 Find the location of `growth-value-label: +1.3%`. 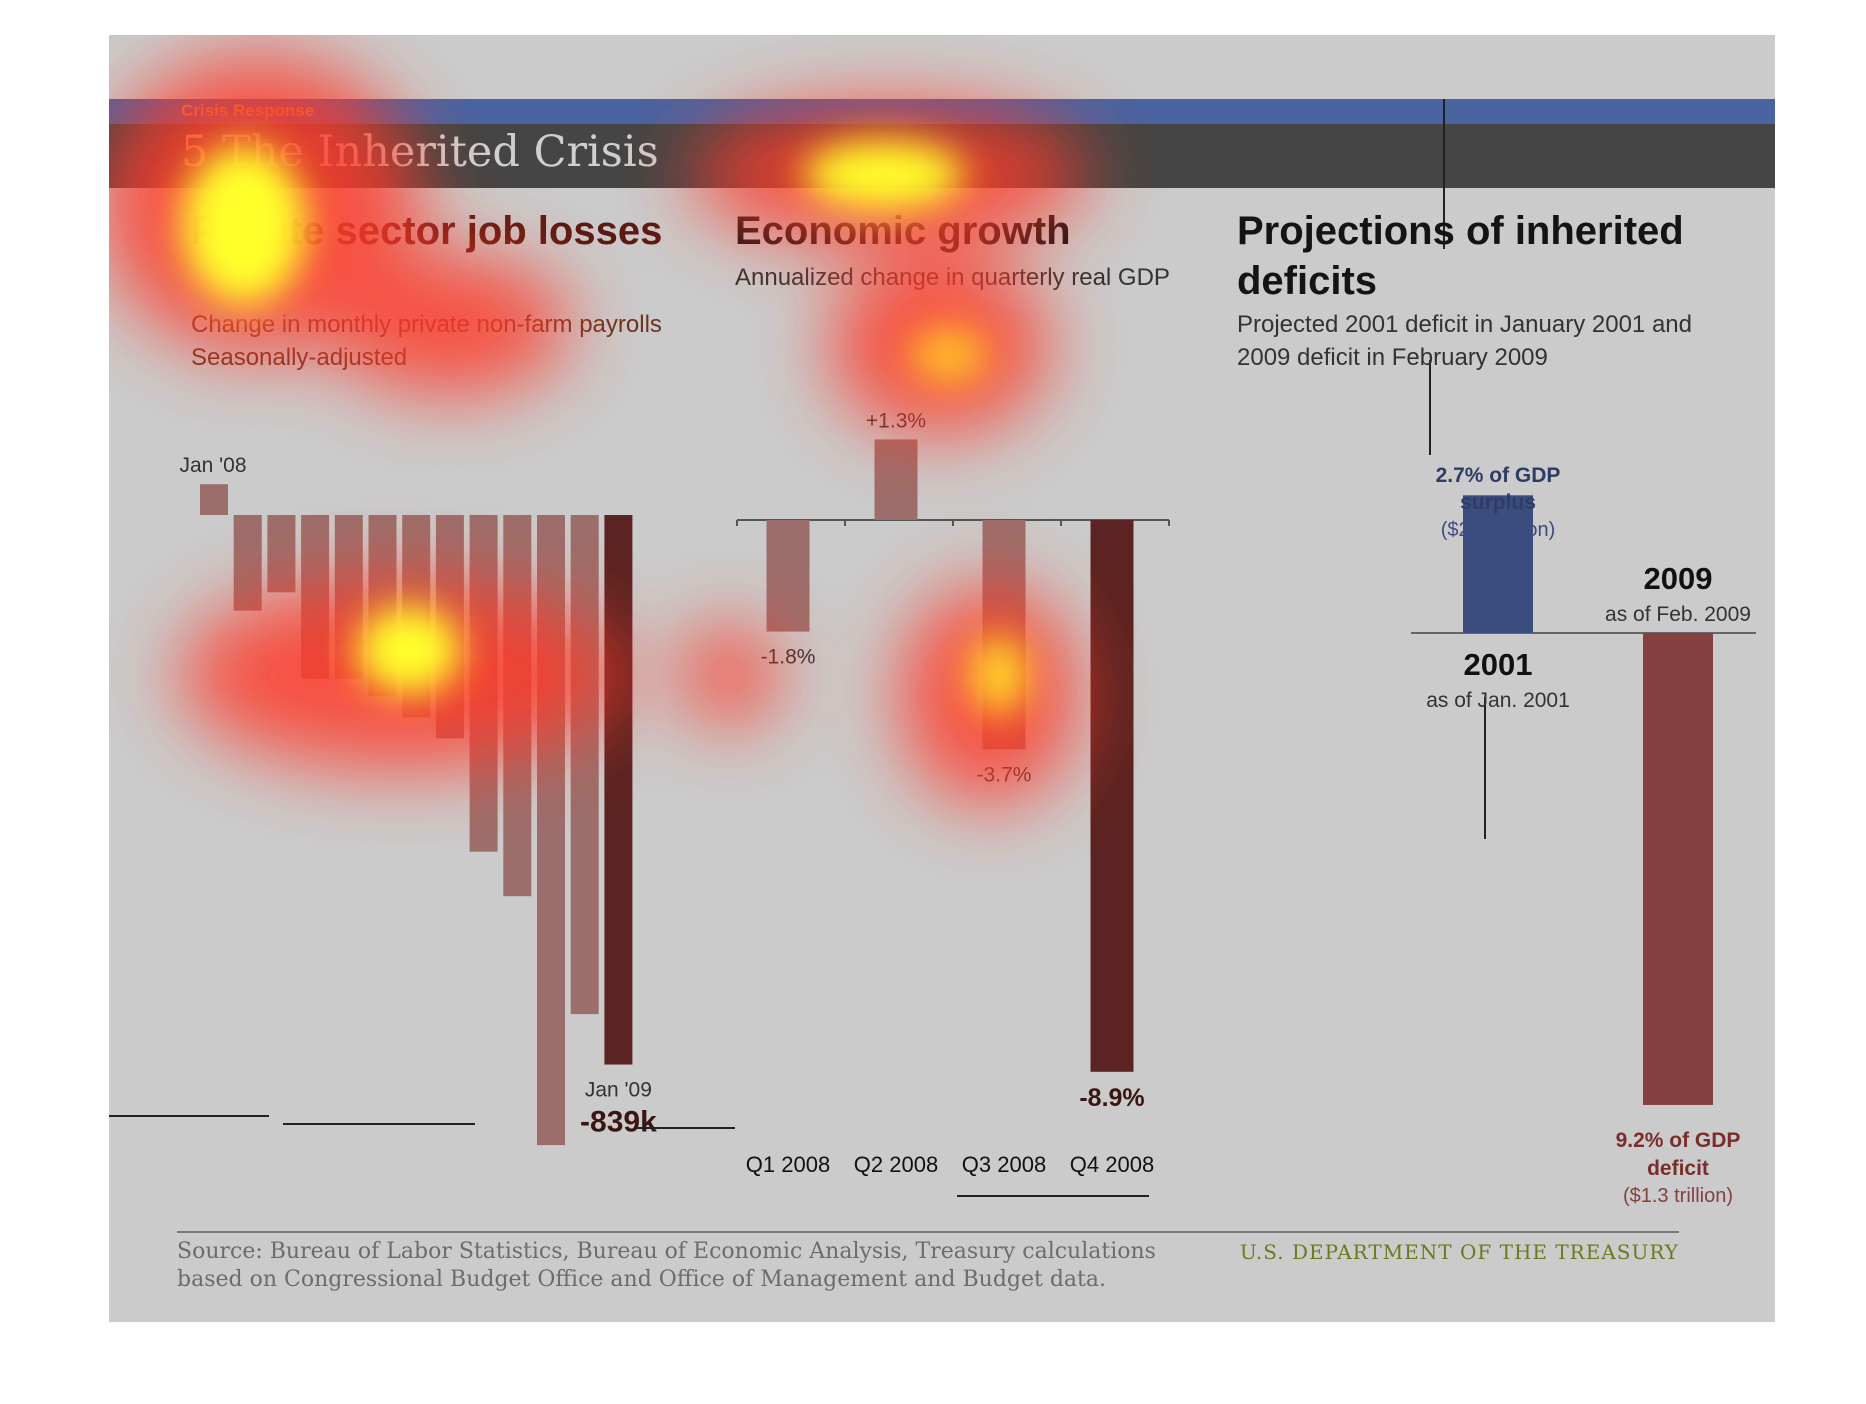

growth-value-label: +1.3% is located at coordinates (896, 420).